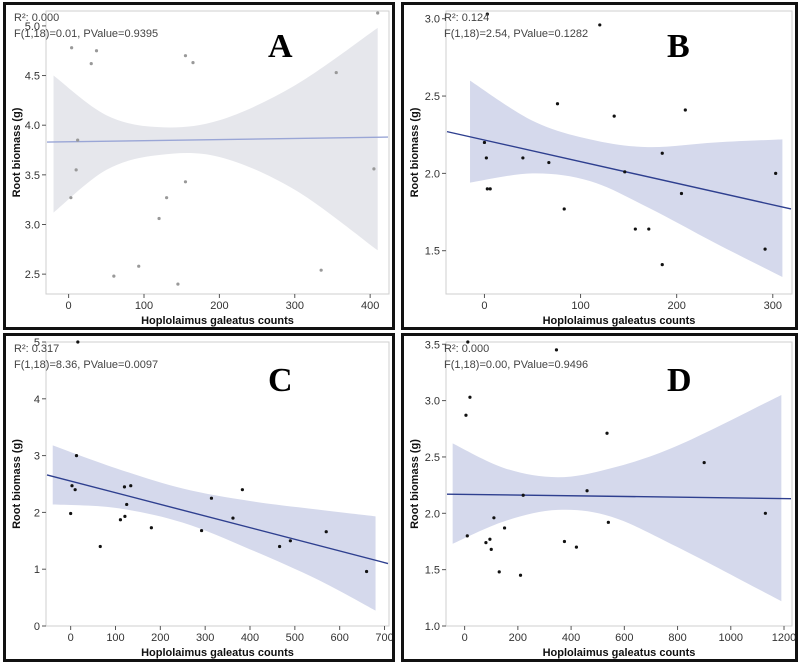 This screenshot has width=800, height=664. I want to click on f-statistic-text: F(1,18)=2.54, PValue=0.1282, so click(516, 34).